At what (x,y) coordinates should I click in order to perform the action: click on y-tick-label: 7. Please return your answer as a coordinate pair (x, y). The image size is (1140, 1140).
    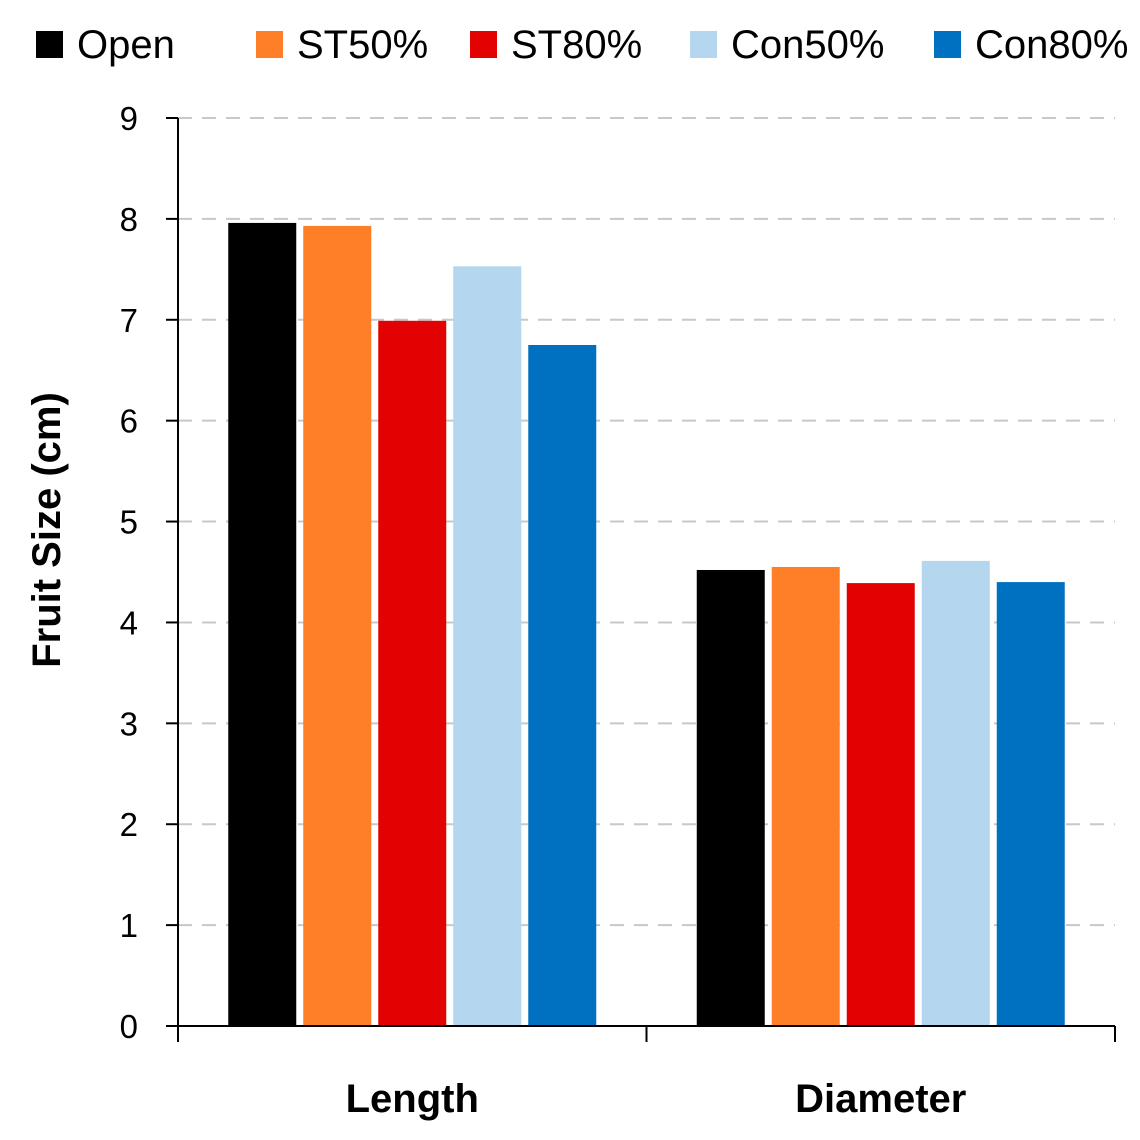
    Looking at the image, I should click on (129, 320).